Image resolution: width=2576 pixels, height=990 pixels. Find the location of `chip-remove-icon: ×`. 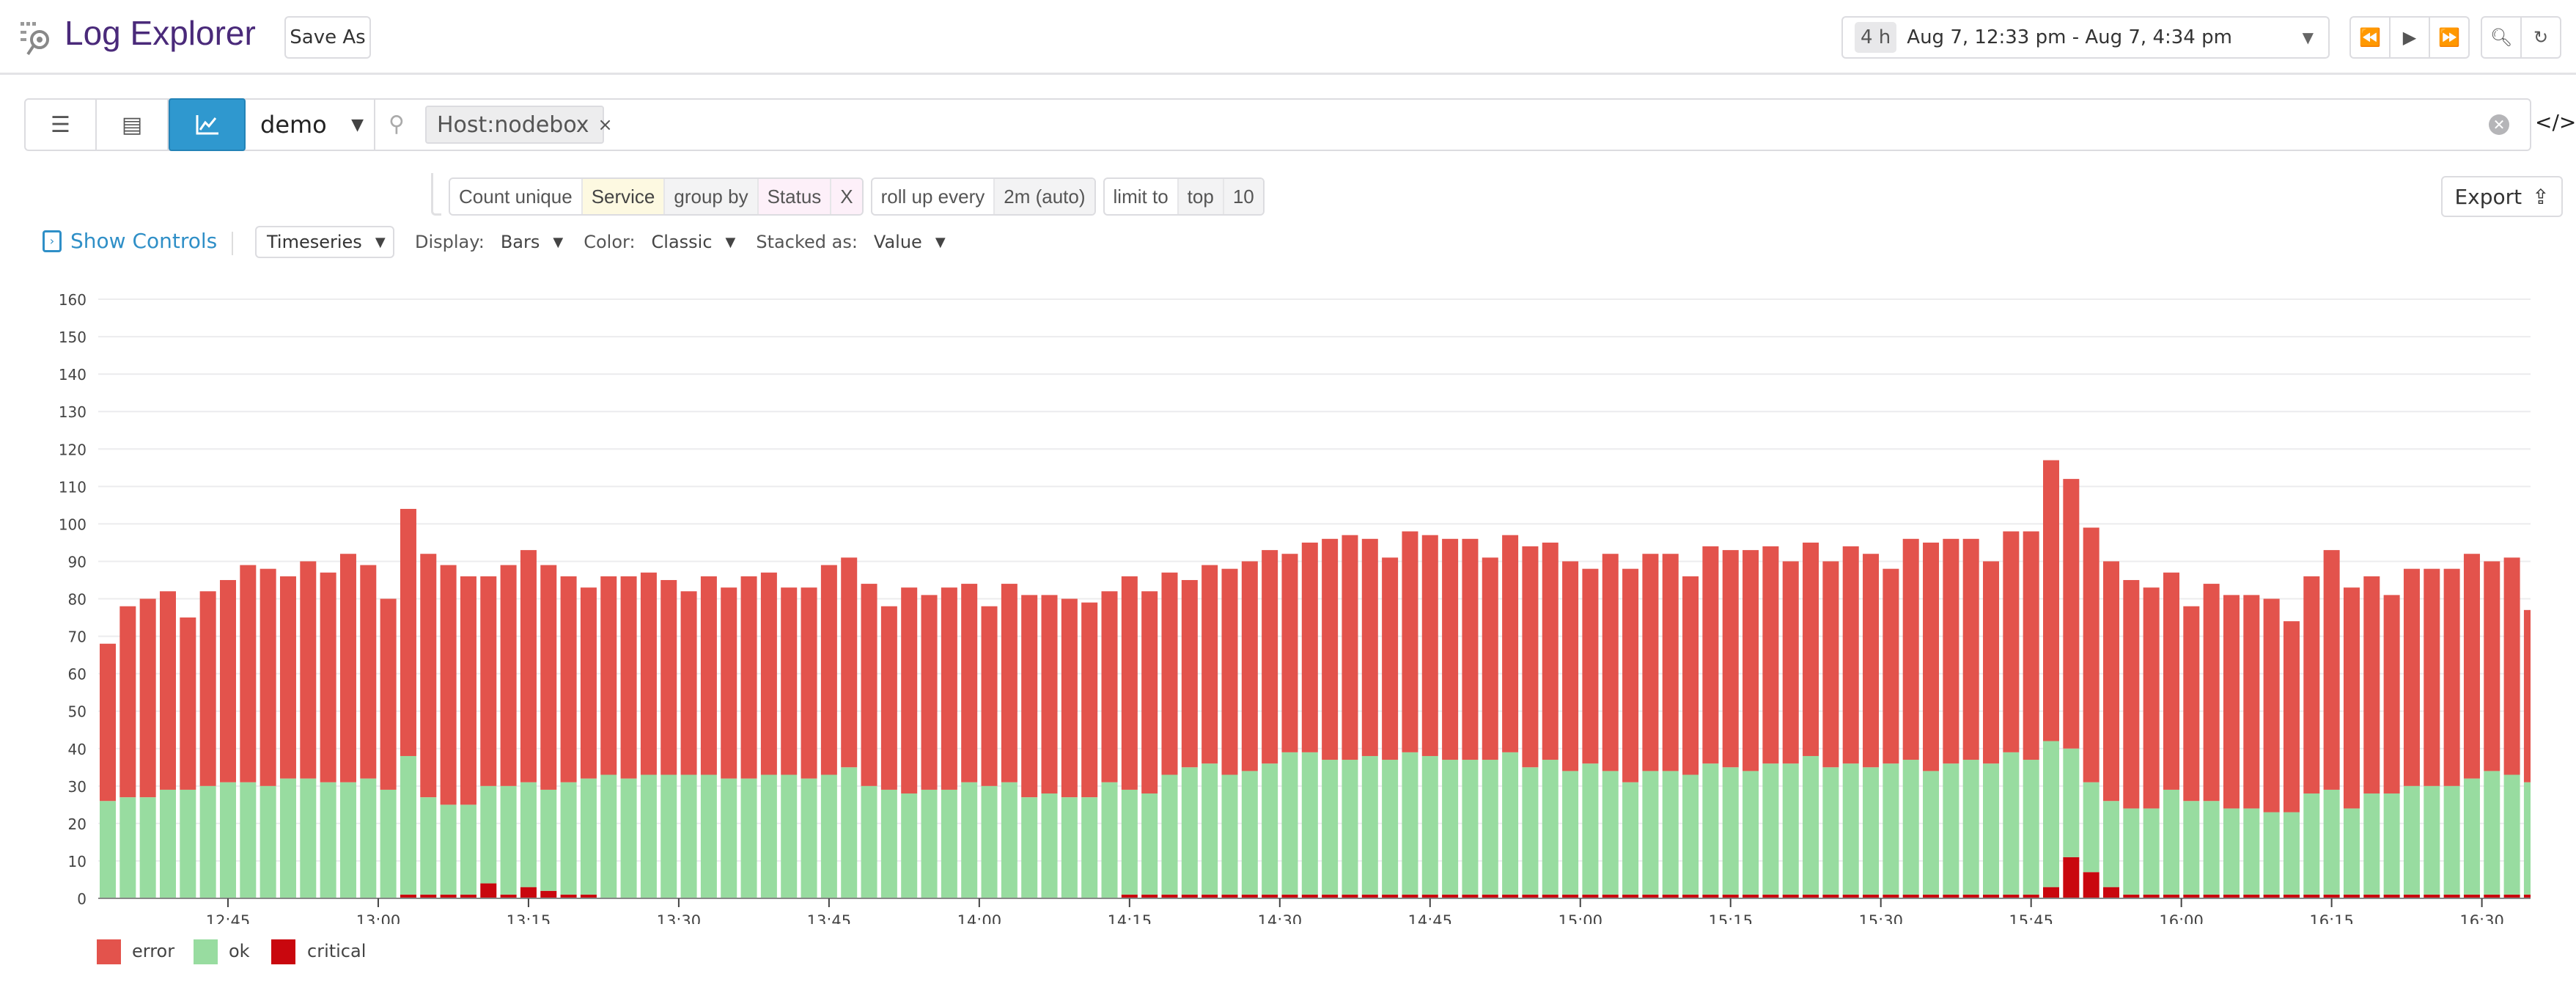

chip-remove-icon: × is located at coordinates (605, 124).